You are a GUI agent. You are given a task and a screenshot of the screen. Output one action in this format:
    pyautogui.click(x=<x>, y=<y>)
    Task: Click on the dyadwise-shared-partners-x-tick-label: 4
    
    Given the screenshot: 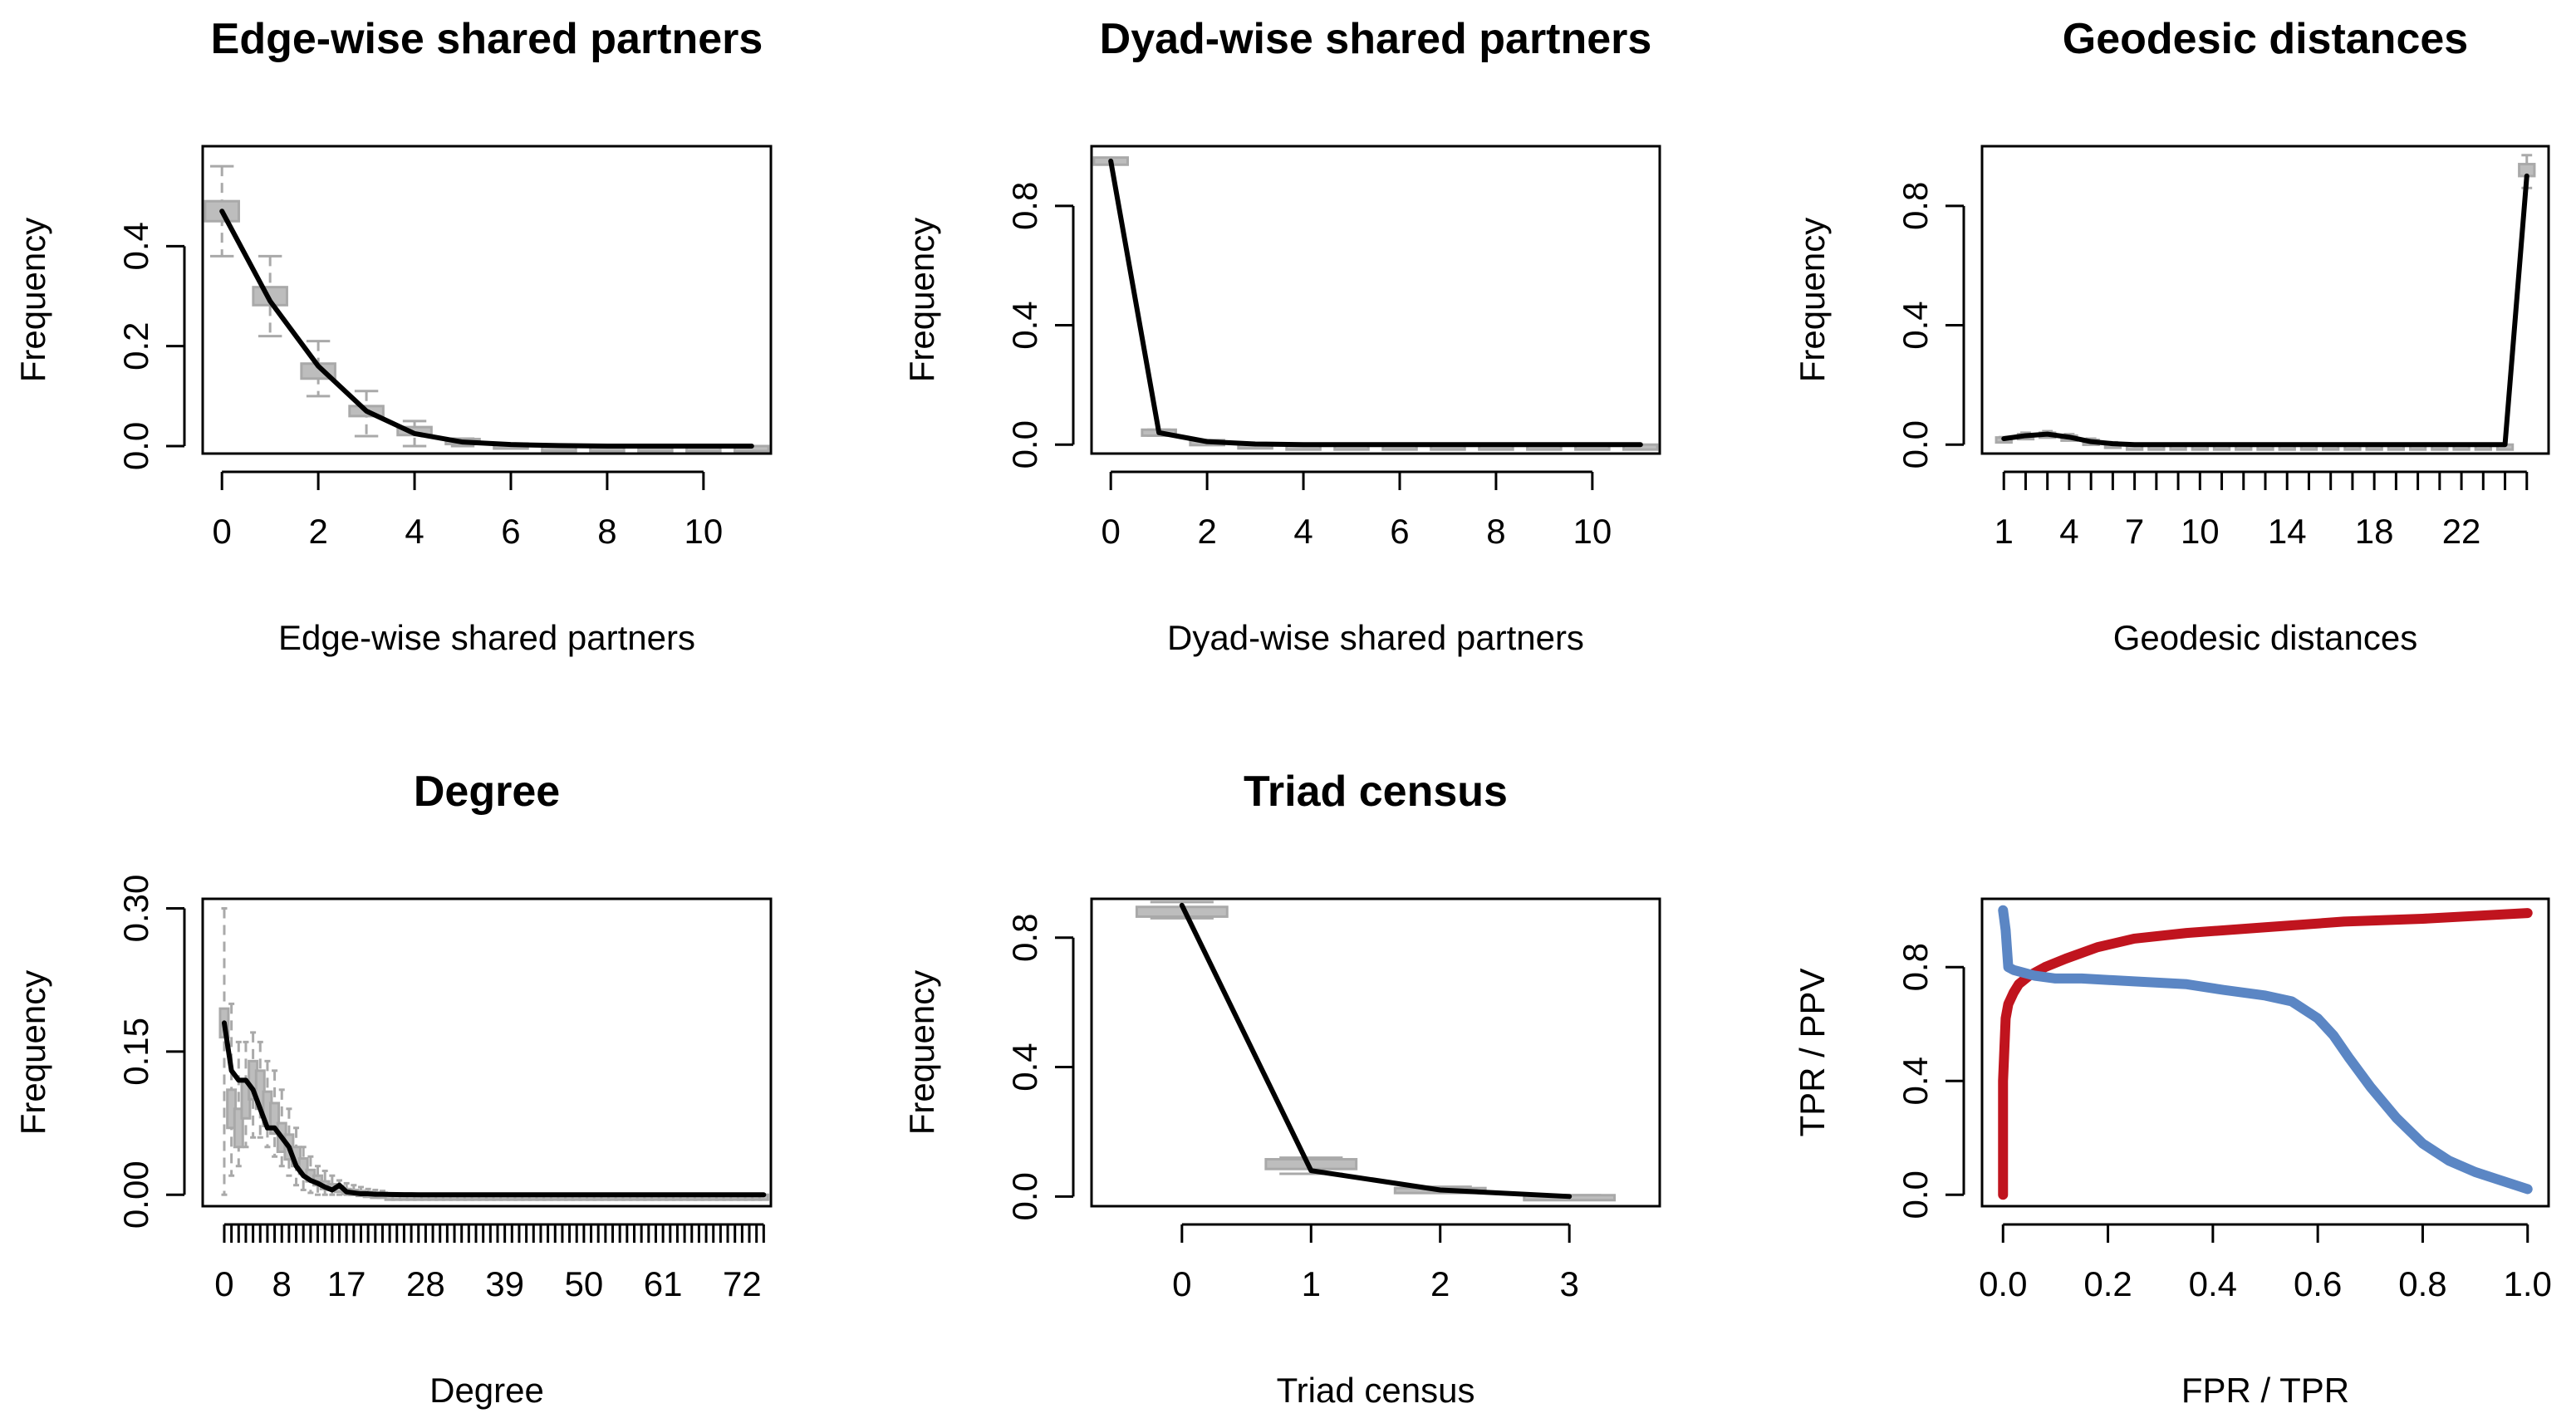 What is the action you would take?
    pyautogui.click(x=1303, y=532)
    